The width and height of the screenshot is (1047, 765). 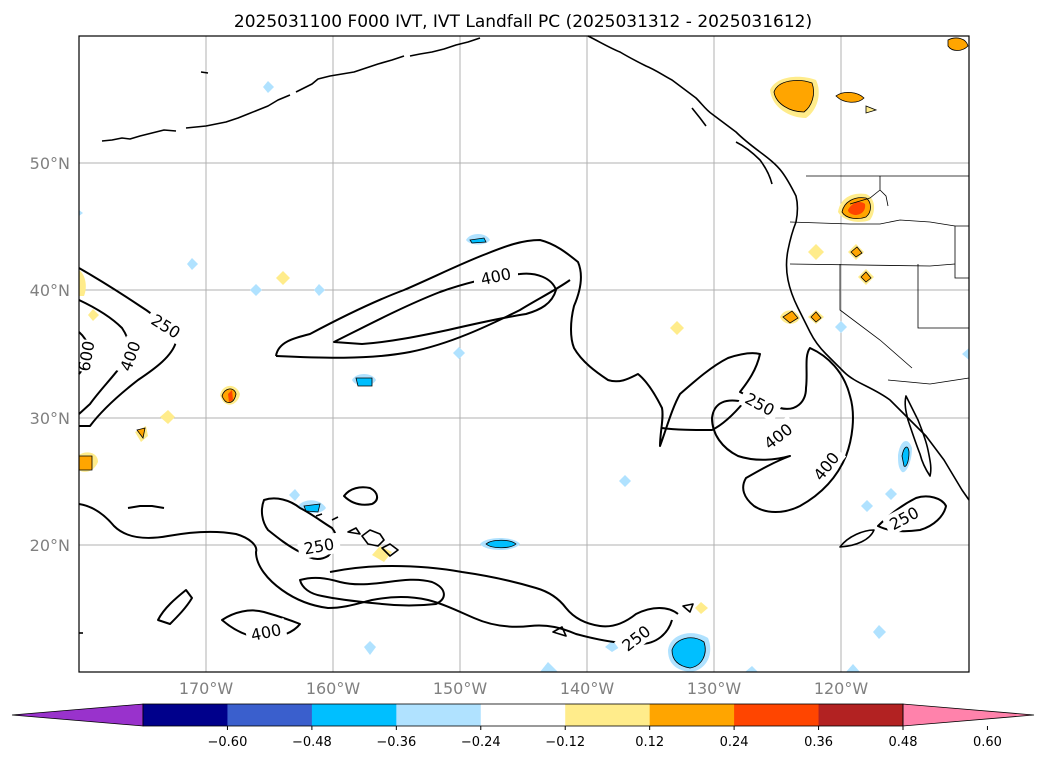 I want to click on colorbar-tick-label: −0.60, so click(x=228, y=742).